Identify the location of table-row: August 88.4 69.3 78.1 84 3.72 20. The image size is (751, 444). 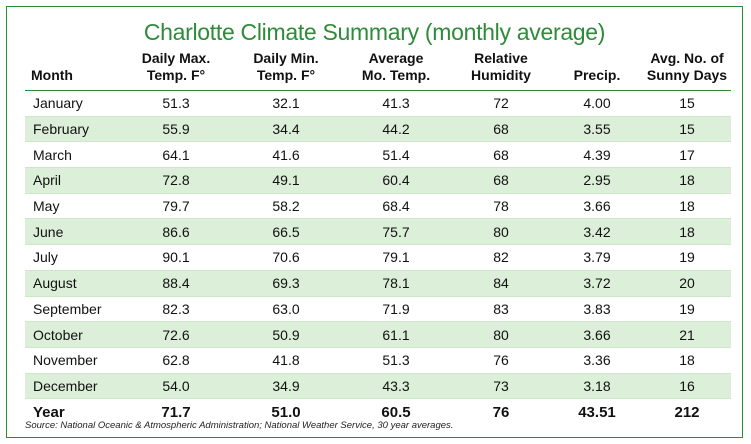
(378, 283).